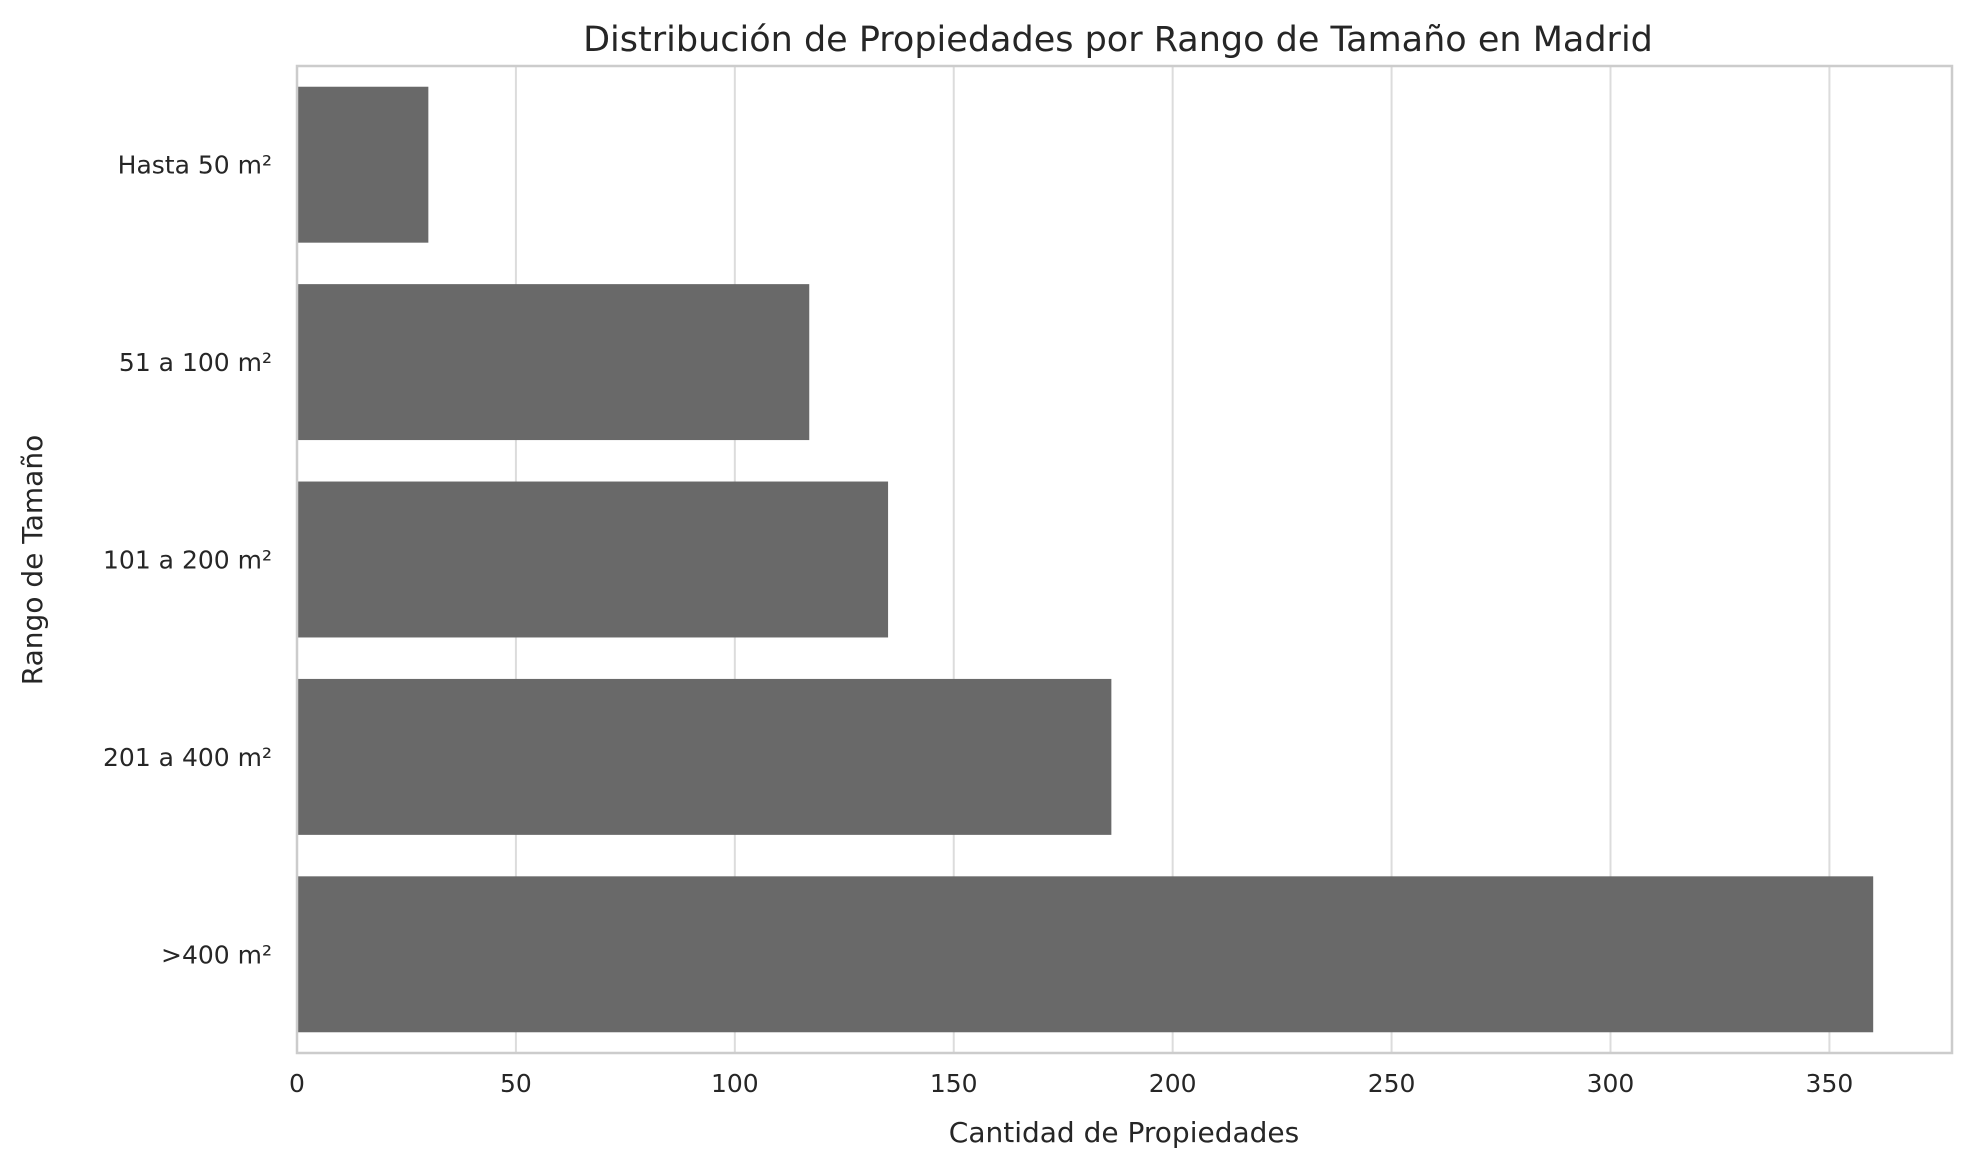 The image size is (1968, 1168). I want to click on x-tick-label: 250, so click(1392, 1083).